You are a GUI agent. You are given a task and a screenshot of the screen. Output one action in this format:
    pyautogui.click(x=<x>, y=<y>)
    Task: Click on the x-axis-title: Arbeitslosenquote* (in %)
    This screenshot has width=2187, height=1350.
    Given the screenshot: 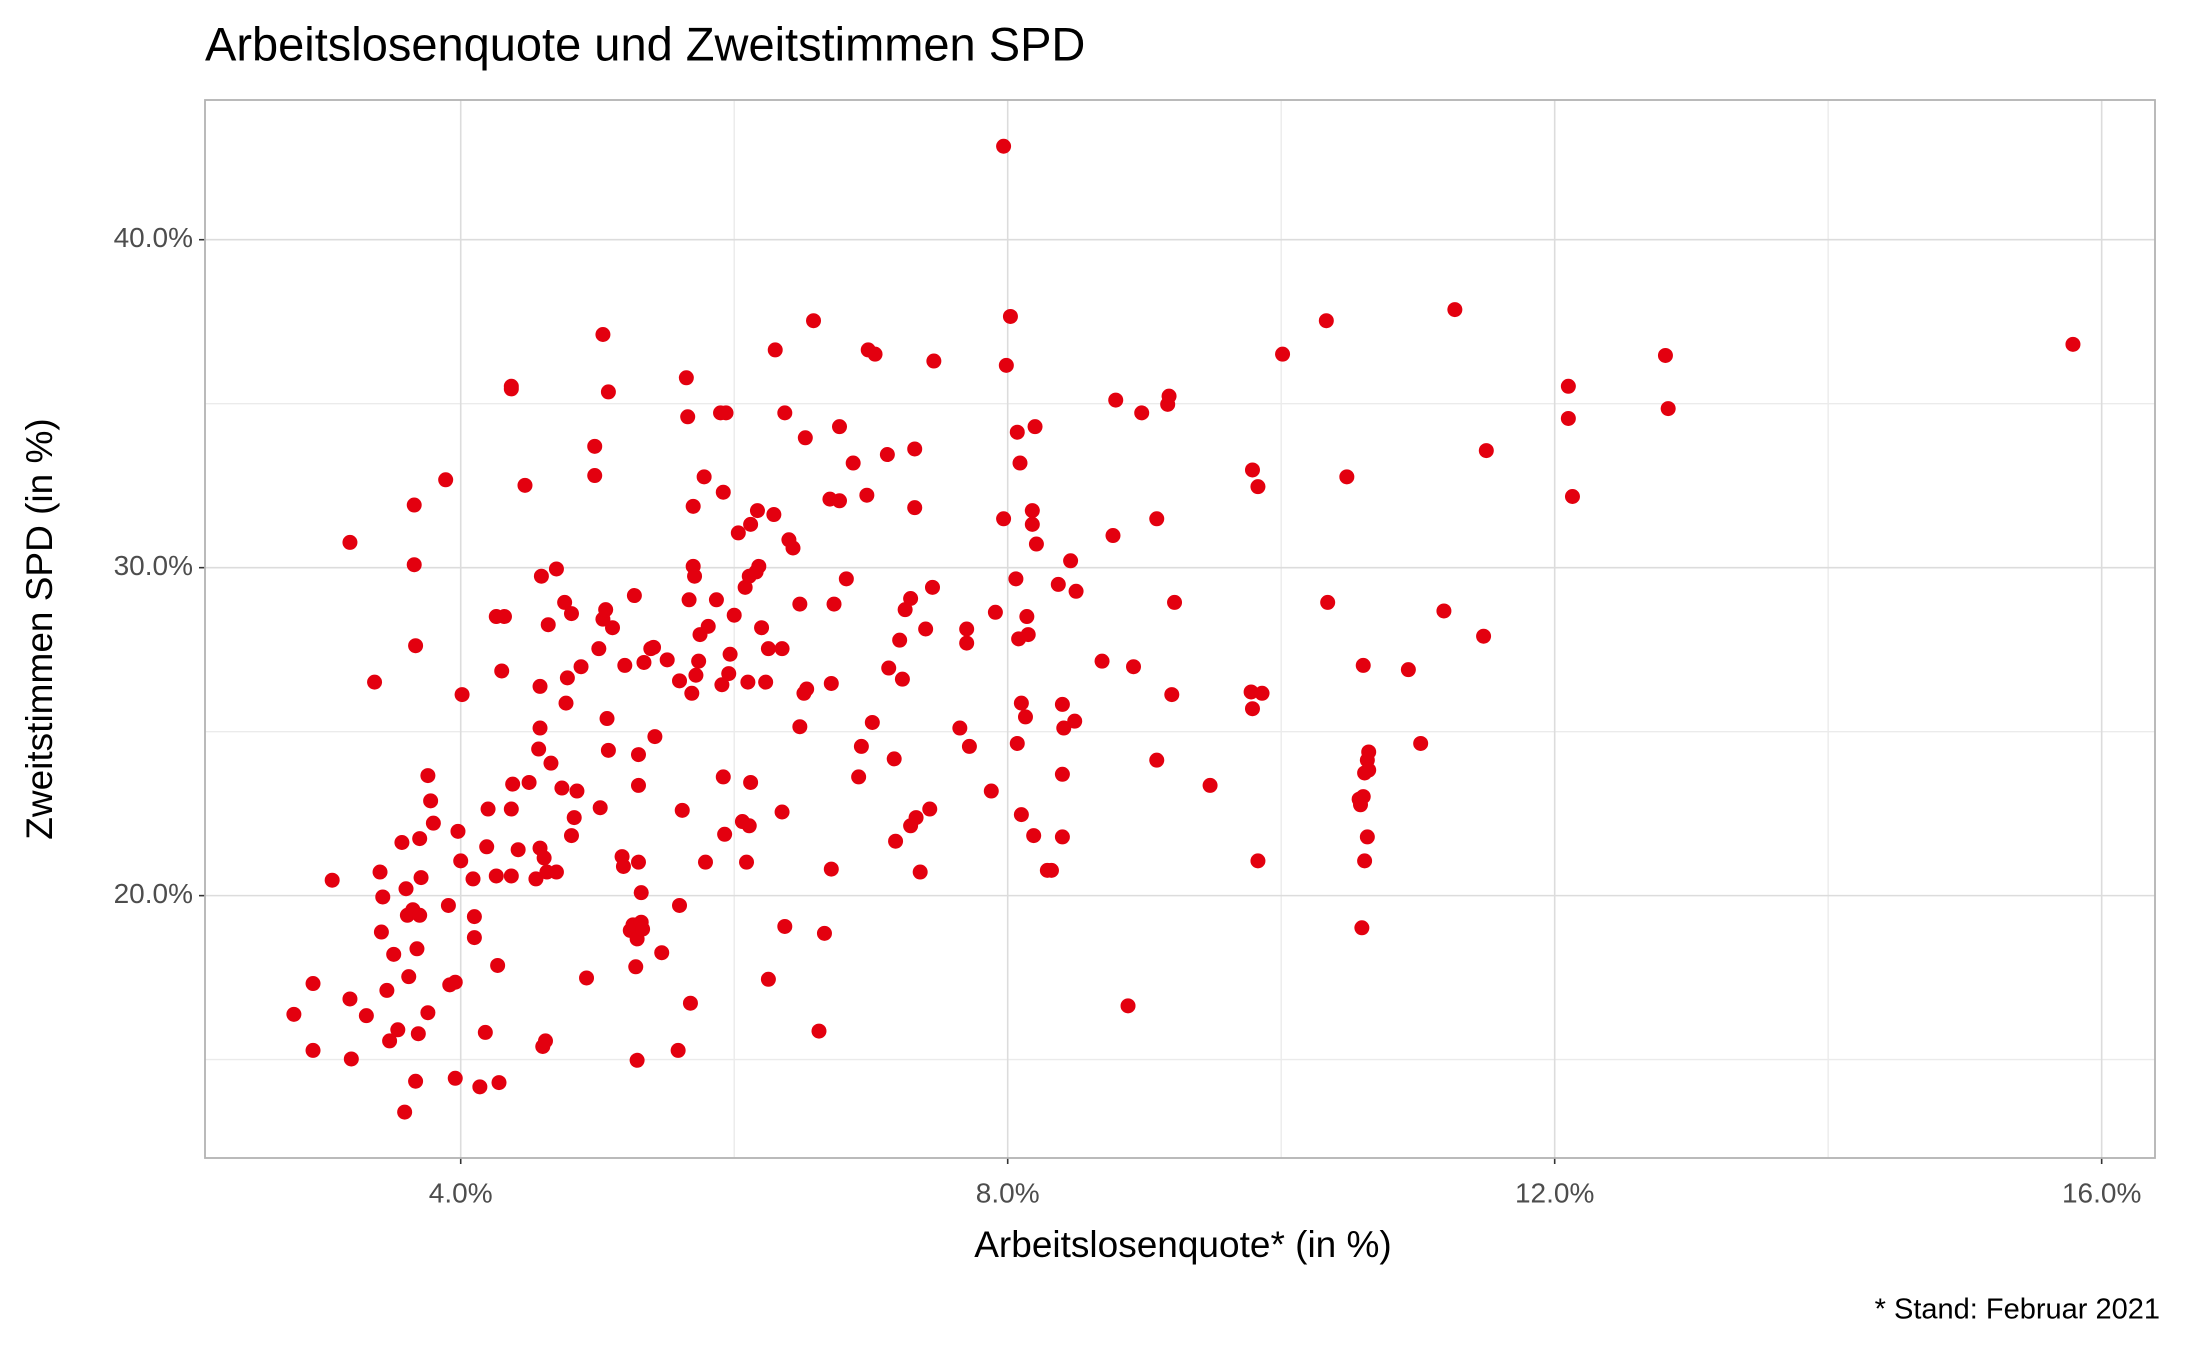 What is the action you would take?
    pyautogui.click(x=1183, y=1244)
    